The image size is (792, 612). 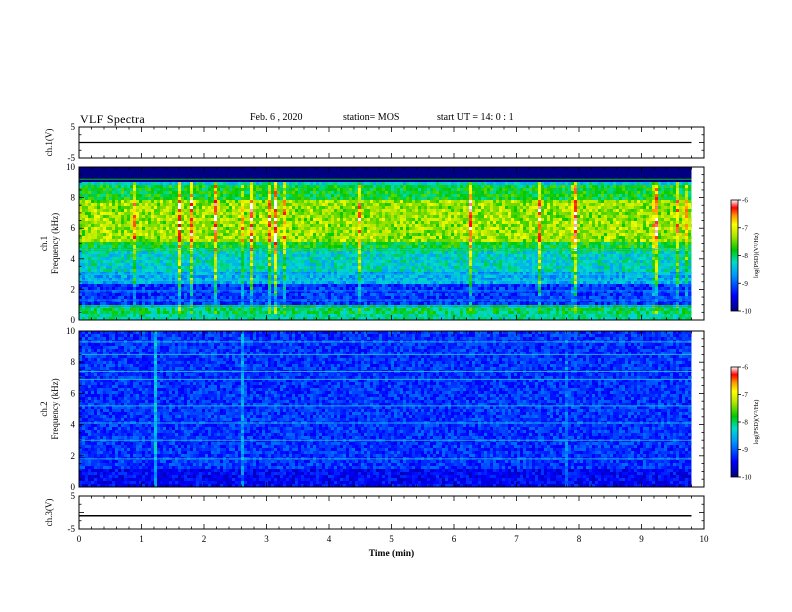 I want to click on x-tick-label: 10, so click(x=705, y=539).